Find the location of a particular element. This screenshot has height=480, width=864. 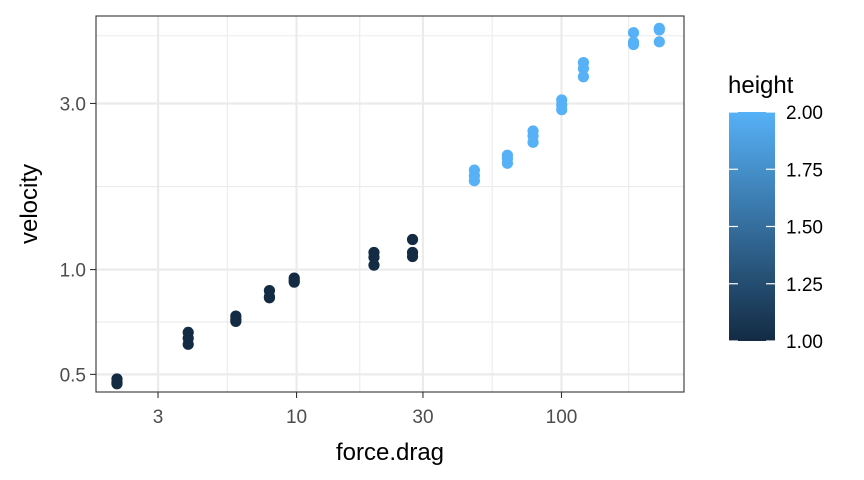

y-tick-label: 0.5 is located at coordinates (73, 375).